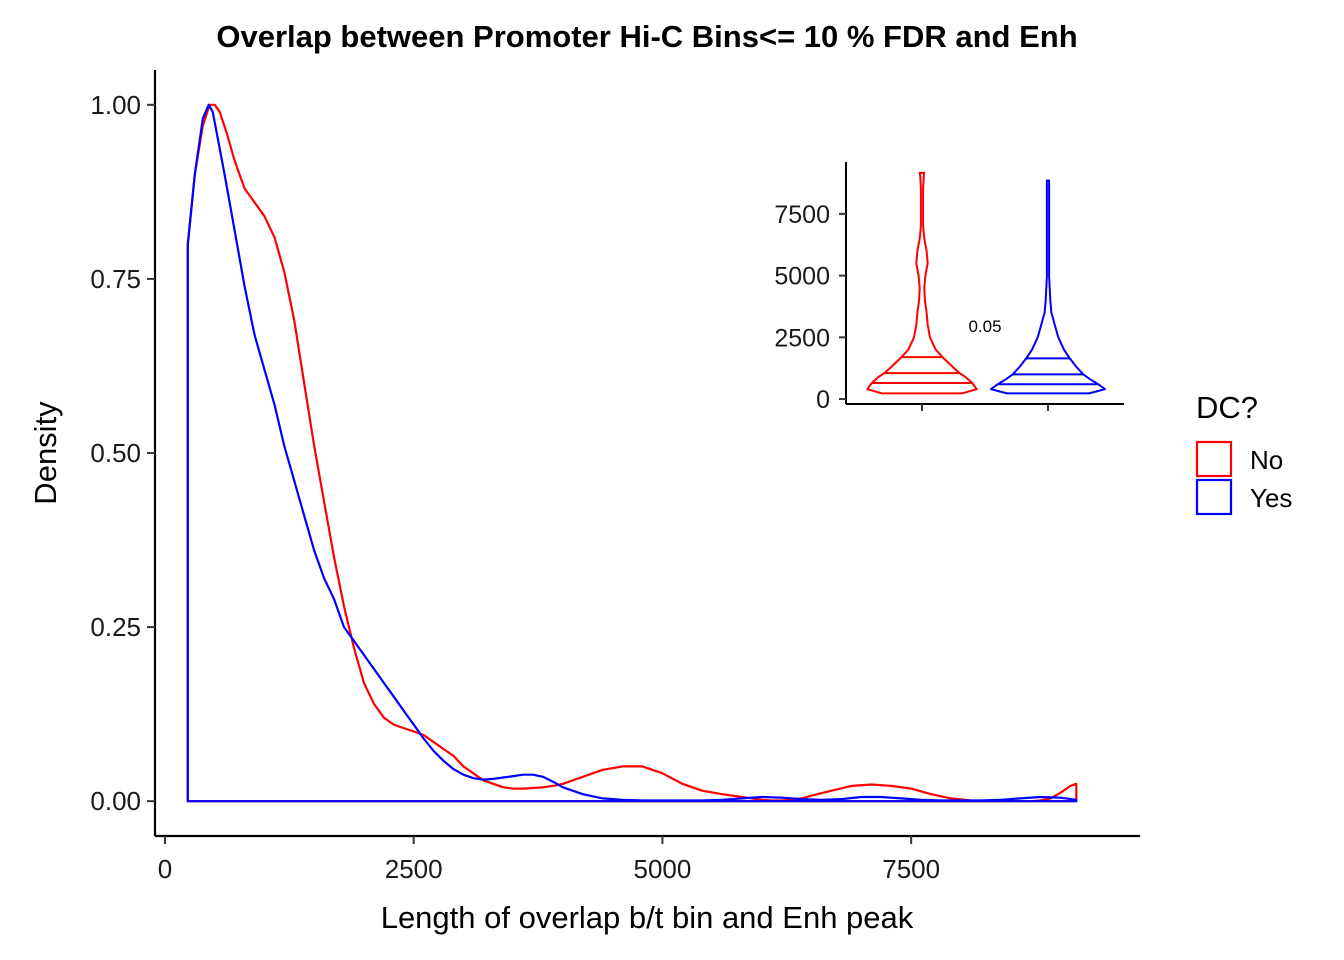 The image size is (1344, 960). Describe the element at coordinates (414, 869) in the screenshot. I see `x-tick-label: 2500` at that location.